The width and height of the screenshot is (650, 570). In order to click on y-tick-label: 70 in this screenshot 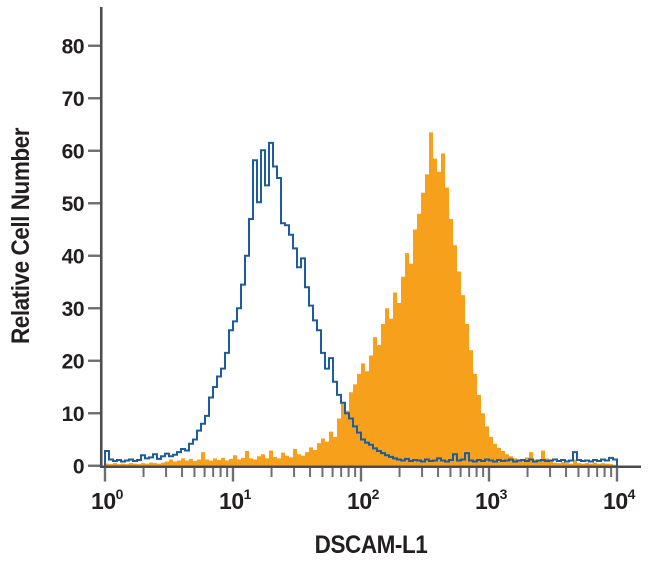, I will do `click(73, 99)`.